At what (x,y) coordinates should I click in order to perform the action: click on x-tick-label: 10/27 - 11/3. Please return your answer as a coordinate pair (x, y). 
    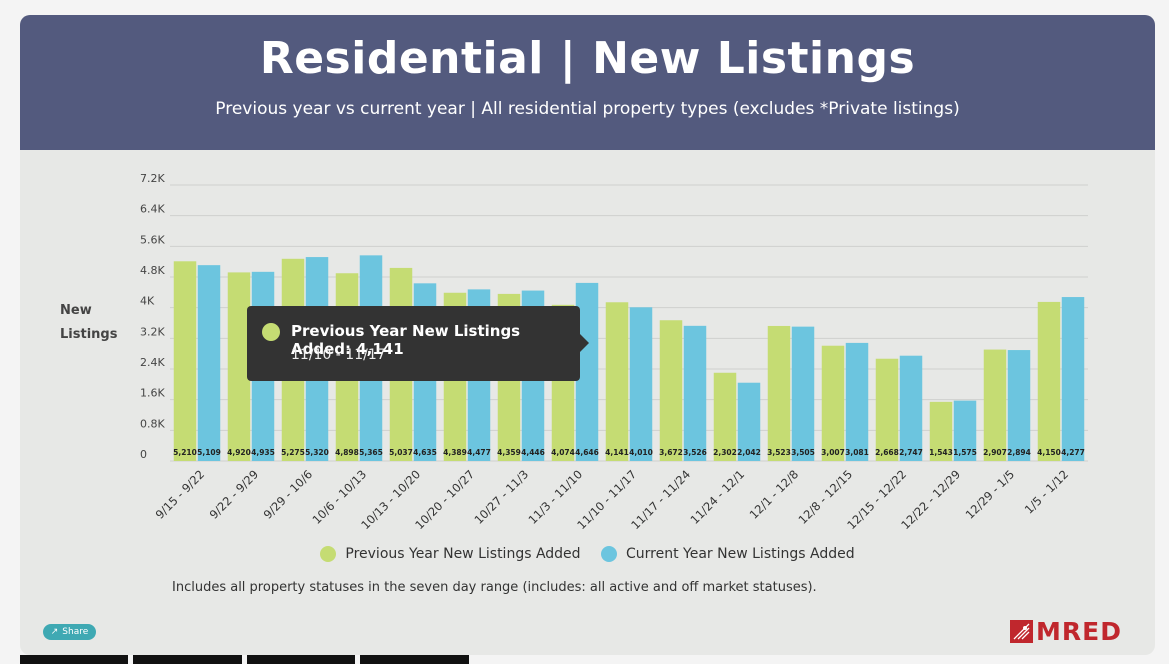
    Looking at the image, I should click on (501, 497).